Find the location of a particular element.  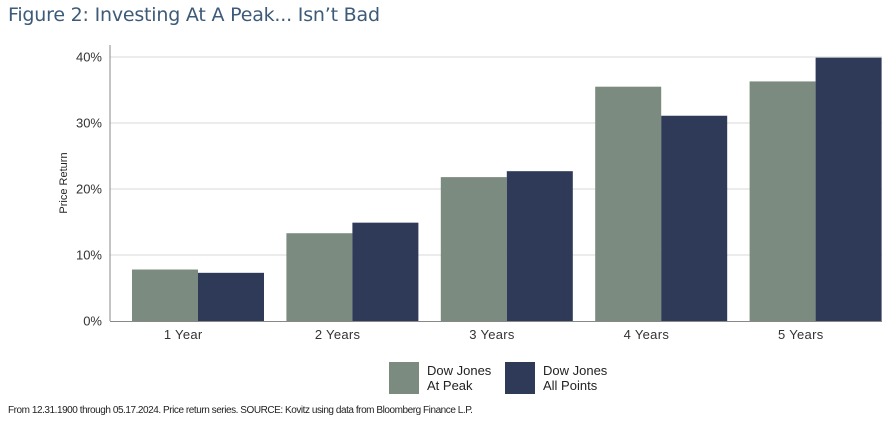

y-tick-label: 40% is located at coordinates (89, 57).